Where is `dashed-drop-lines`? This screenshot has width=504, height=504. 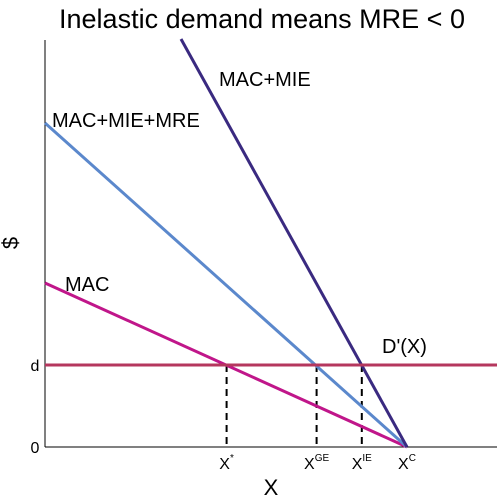
dashed-drop-lines is located at coordinates (294, 406).